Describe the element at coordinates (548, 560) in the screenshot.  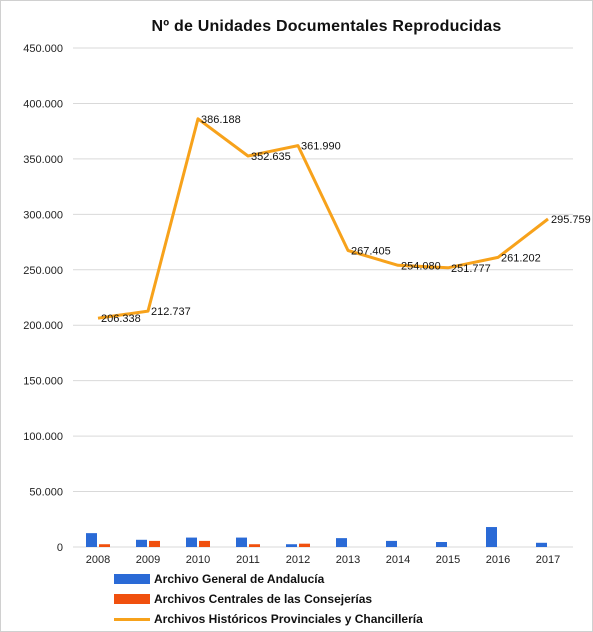
I see `x-tick-label: 2017` at that location.